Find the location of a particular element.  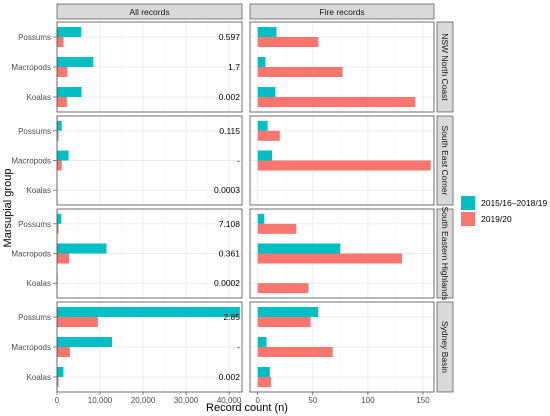

legend-label: 2019/20 is located at coordinates (496, 219).